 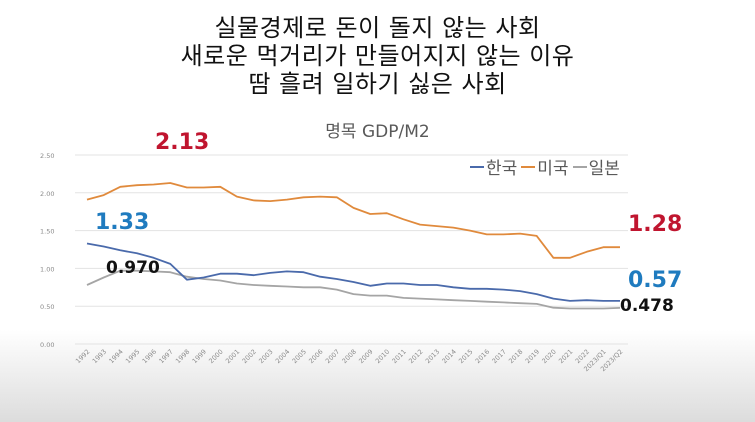 I want to click on legend-swatch-japan, so click(x=579, y=166).